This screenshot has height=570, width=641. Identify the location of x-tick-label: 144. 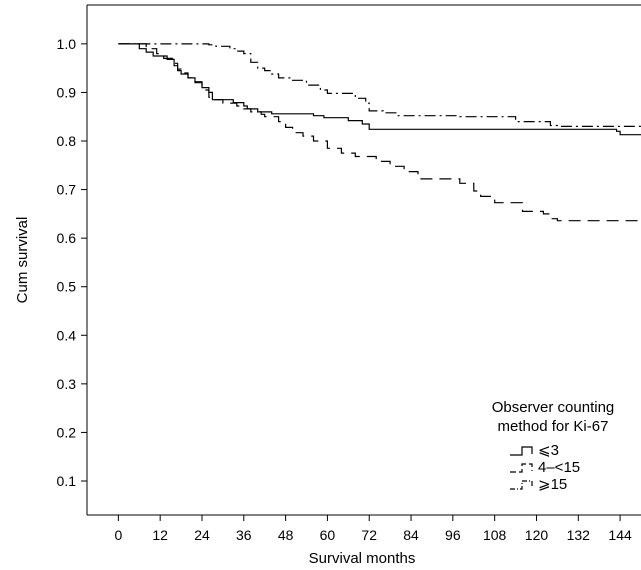
(620, 535).